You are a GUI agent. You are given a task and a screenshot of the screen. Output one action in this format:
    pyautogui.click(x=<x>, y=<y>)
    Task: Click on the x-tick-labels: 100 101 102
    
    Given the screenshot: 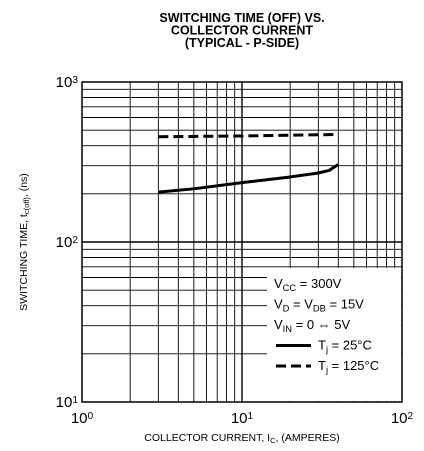 What is the action you would take?
    pyautogui.click(x=242, y=418)
    